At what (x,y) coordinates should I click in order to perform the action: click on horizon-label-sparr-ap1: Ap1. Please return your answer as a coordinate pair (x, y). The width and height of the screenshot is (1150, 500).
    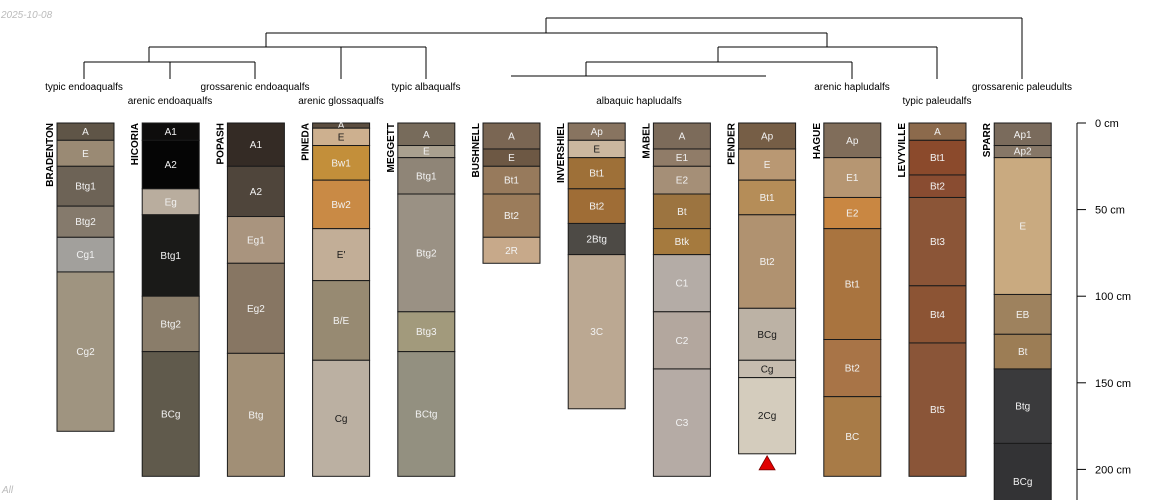
    Looking at the image, I should click on (1023, 135).